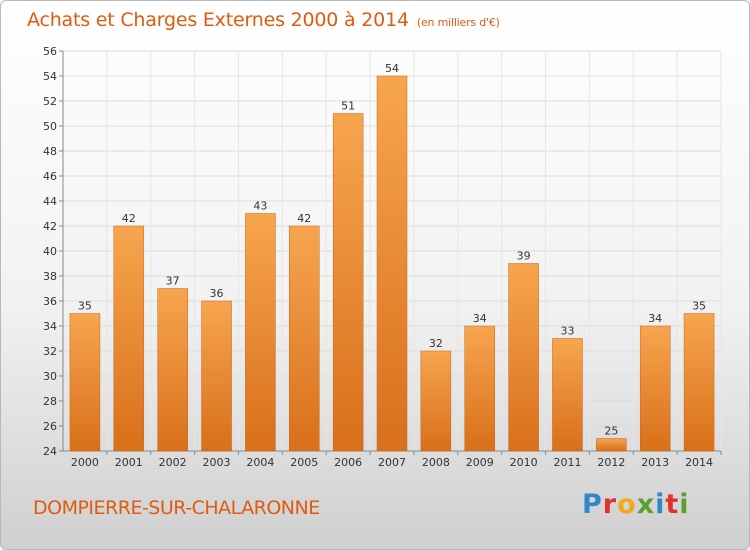  Describe the element at coordinates (567, 331) in the screenshot. I see `data-label-2011: 33` at that location.